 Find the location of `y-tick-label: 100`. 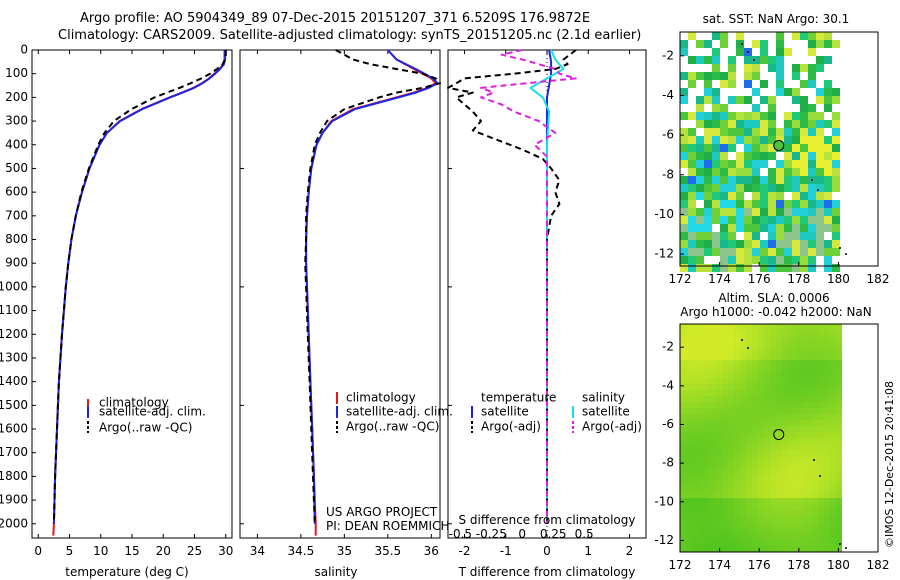

y-tick-label: 100 is located at coordinates (16, 73).